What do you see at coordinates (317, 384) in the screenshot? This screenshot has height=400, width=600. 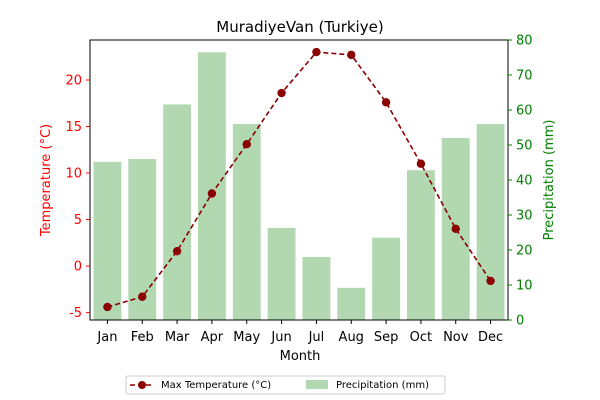 I see `legend-bar-swatch` at bounding box center [317, 384].